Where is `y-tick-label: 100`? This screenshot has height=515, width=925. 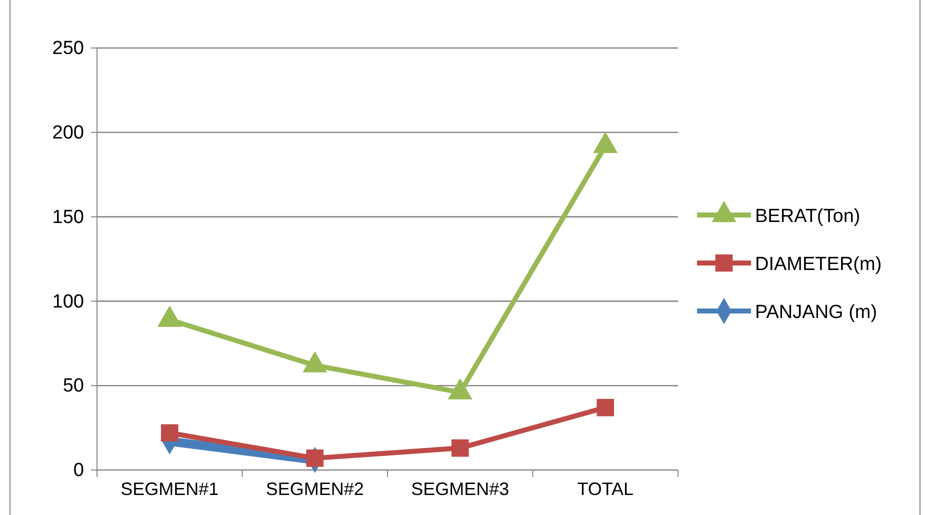 y-tick-label: 100 is located at coordinates (68, 301).